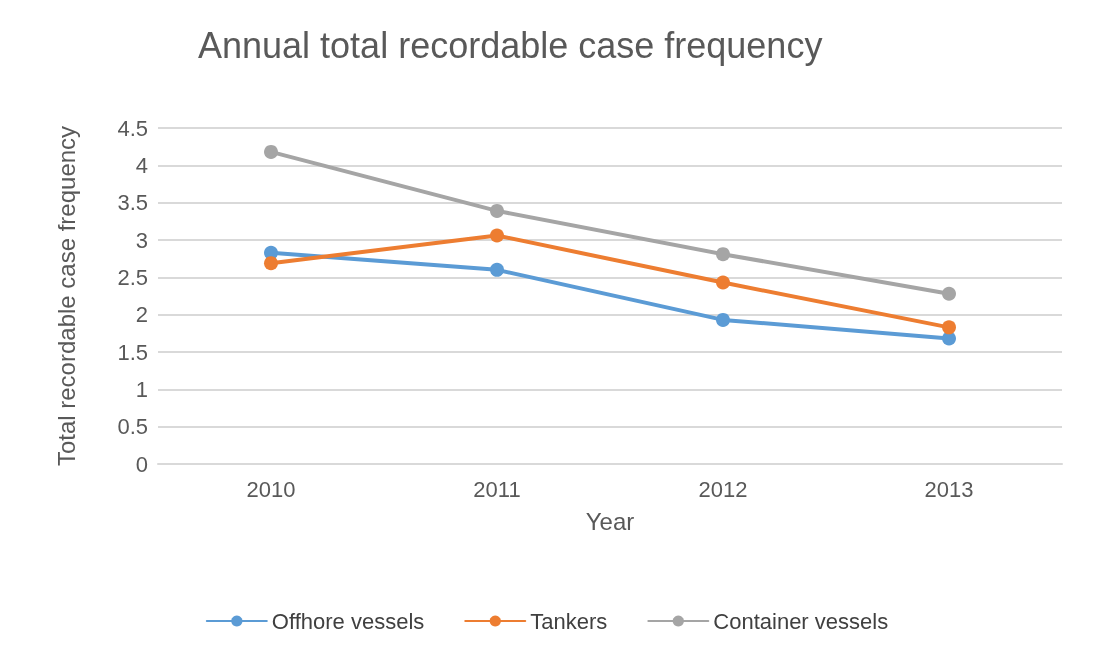 The image size is (1094, 663). What do you see at coordinates (141, 389) in the screenshot?
I see `y-tick-label: 1` at bounding box center [141, 389].